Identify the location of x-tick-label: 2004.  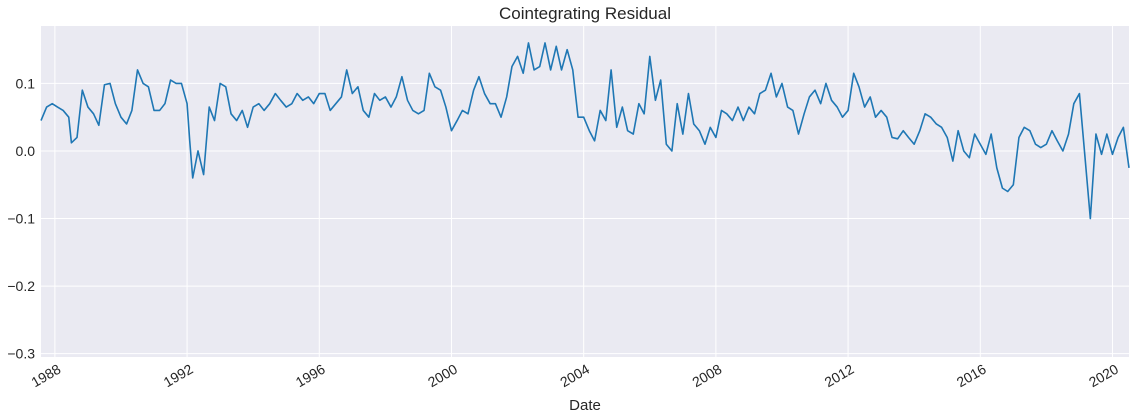
(574, 376).